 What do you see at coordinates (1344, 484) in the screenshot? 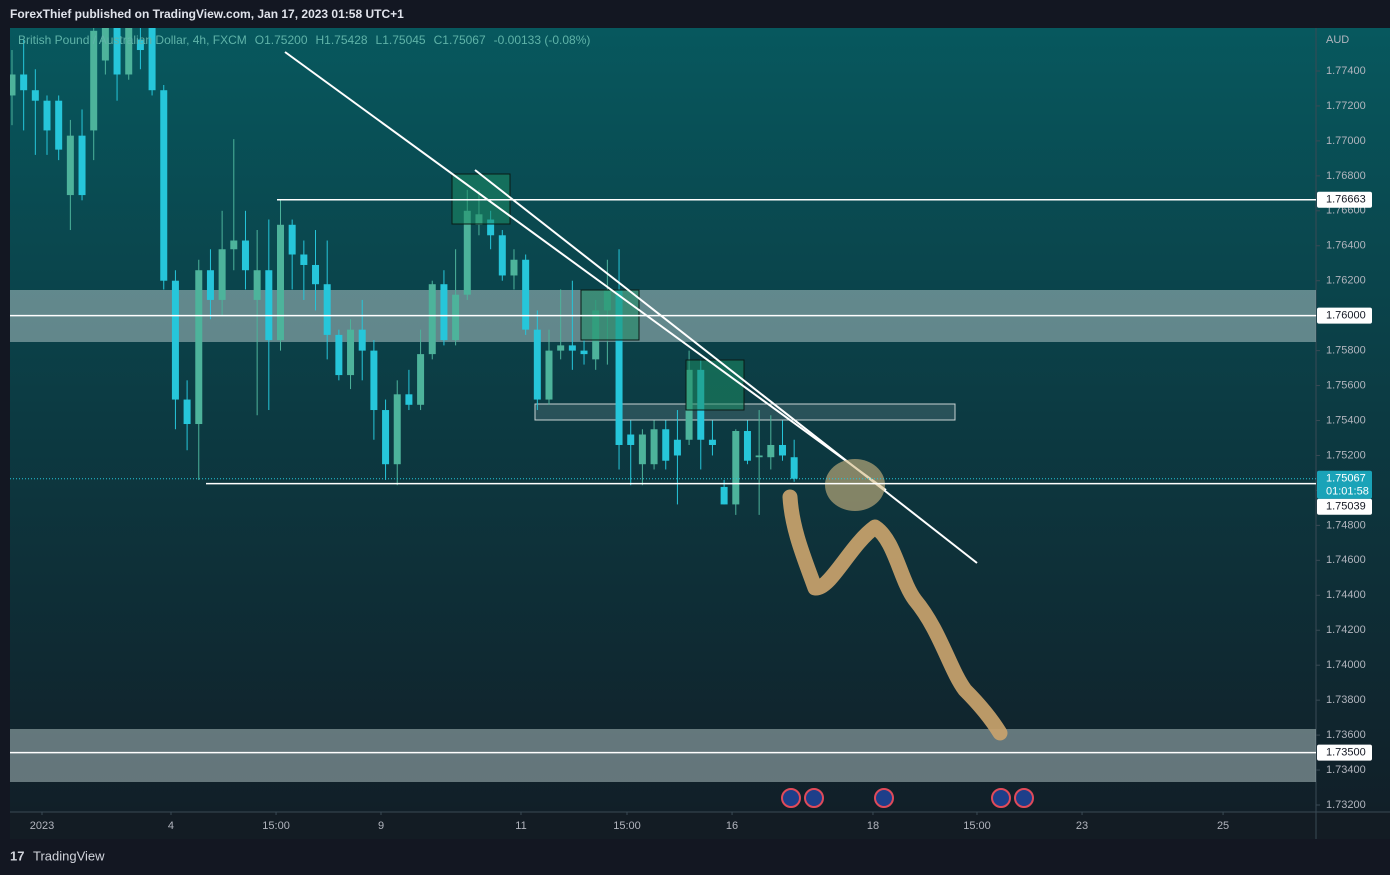
I see `last-price-box` at bounding box center [1344, 484].